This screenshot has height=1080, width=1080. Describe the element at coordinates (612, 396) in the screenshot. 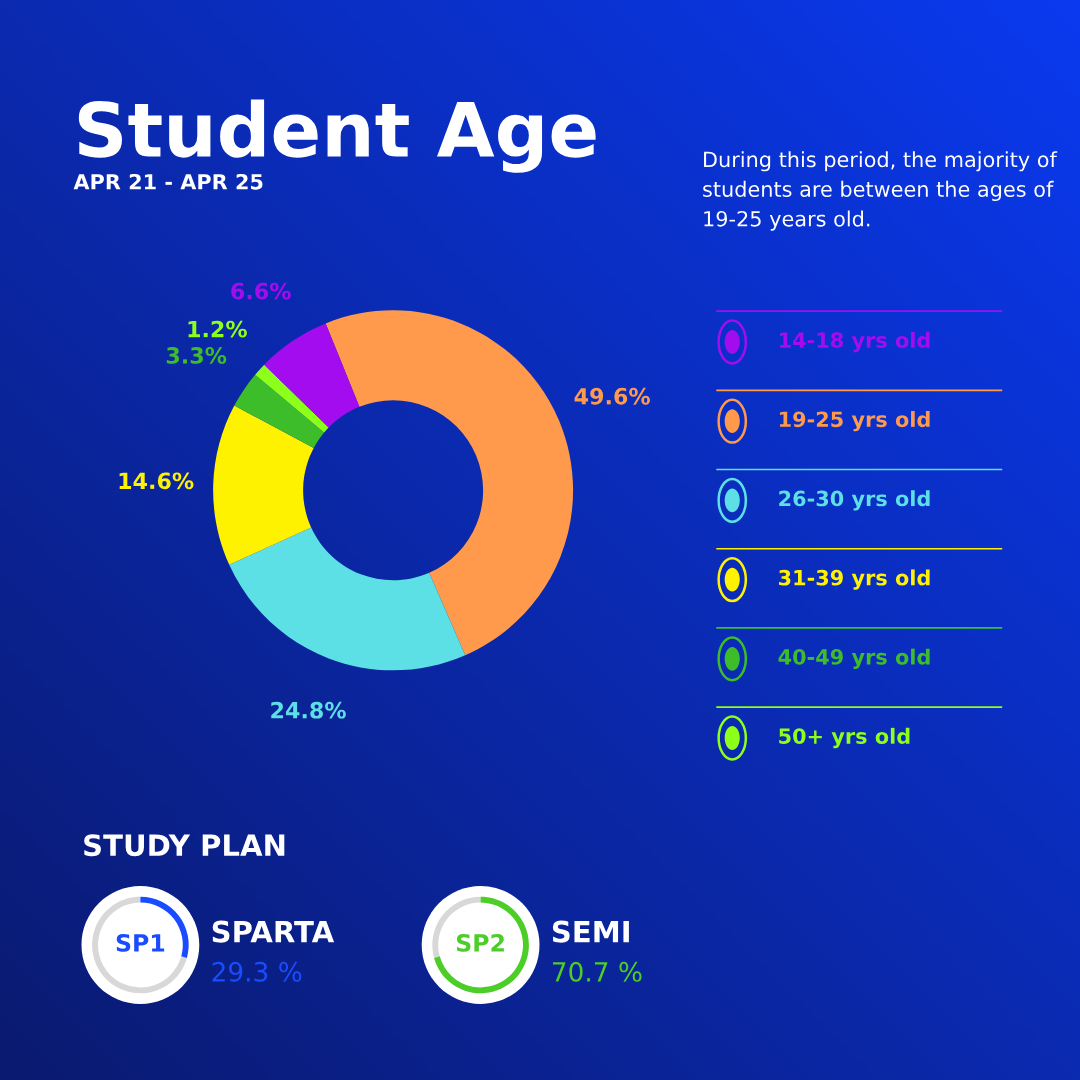

I see `data-label: 49.6%` at that location.